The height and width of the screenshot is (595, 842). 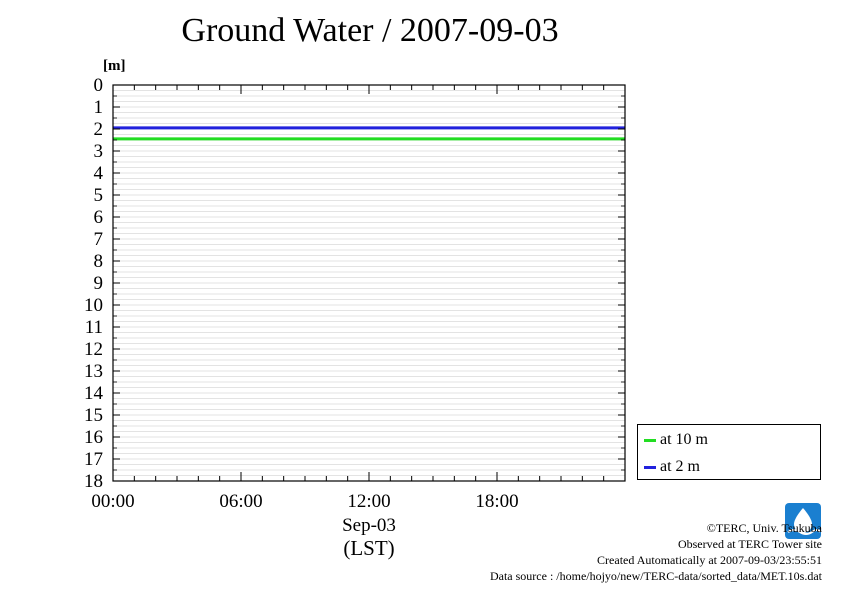 What do you see at coordinates (496, 501) in the screenshot?
I see `x-tick-label: 18:00` at bounding box center [496, 501].